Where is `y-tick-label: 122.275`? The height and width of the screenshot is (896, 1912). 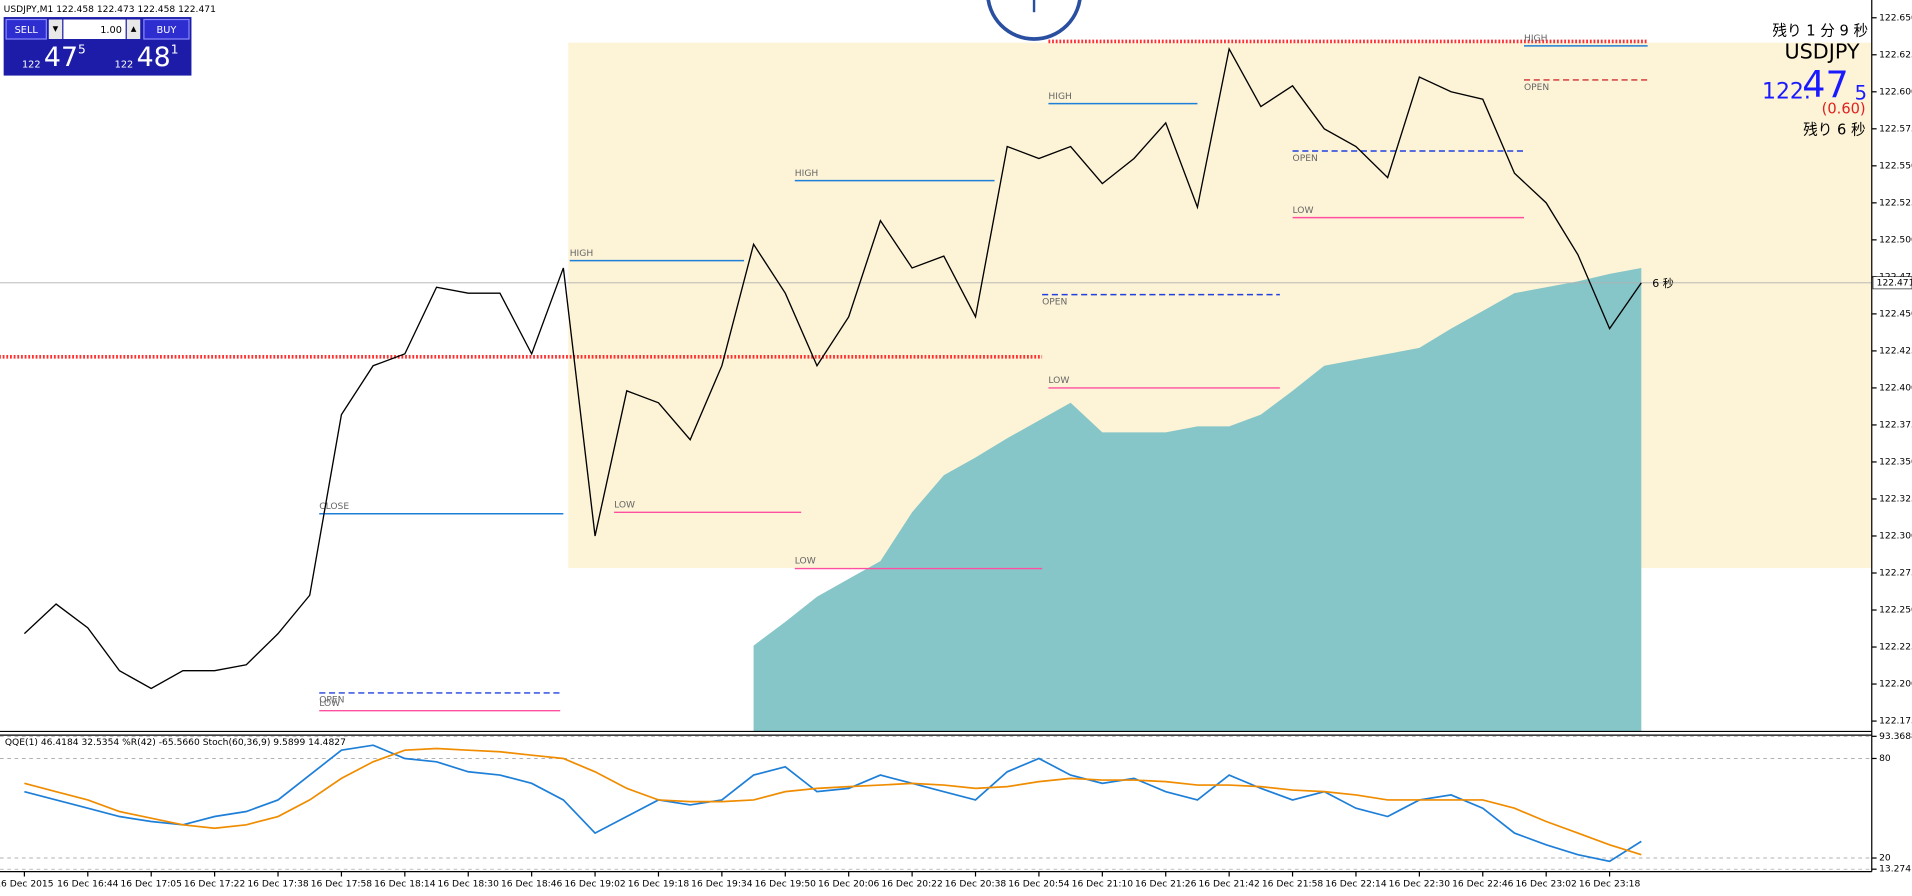 y-tick-label: 122.275 is located at coordinates (1895, 574).